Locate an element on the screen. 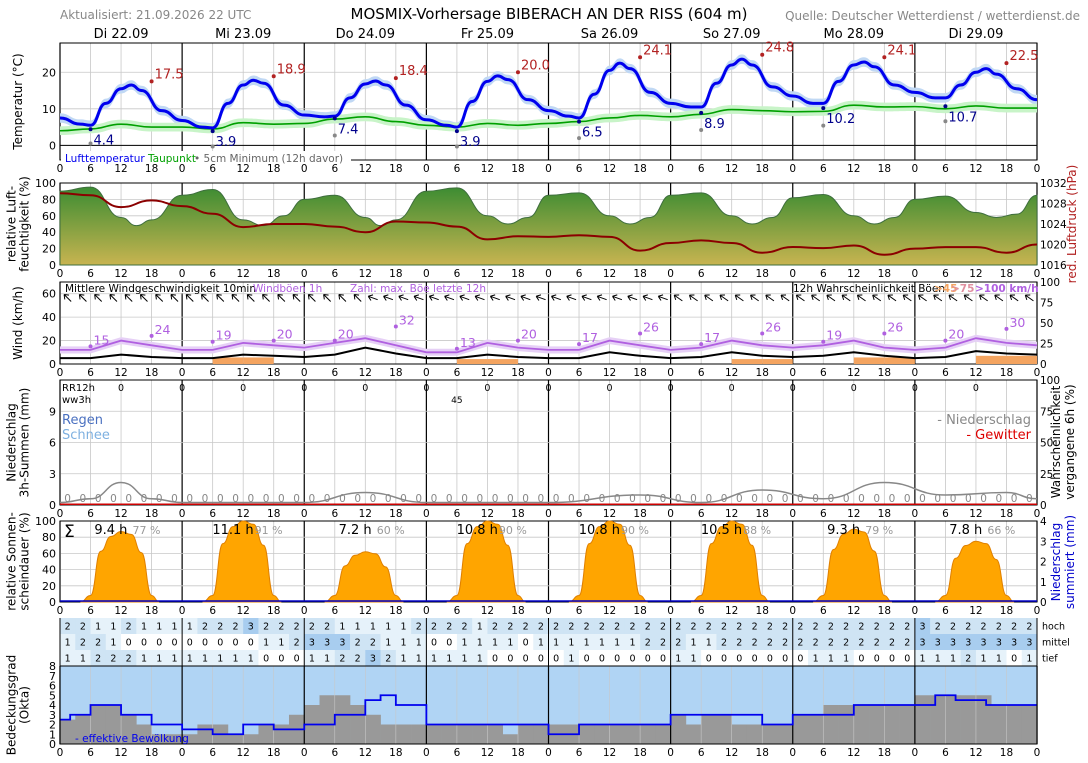  max-gust-label: 32 is located at coordinates (407, 320).